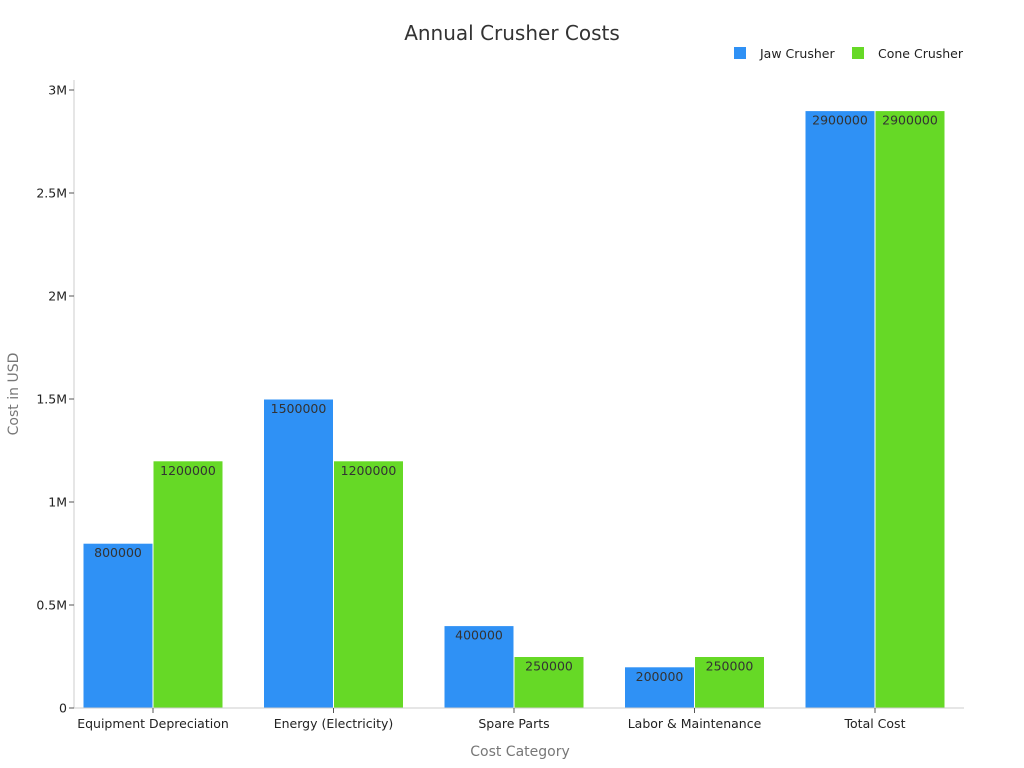 This screenshot has height=768, width=1024. What do you see at coordinates (695, 723) in the screenshot?
I see `x-tick-label: Labor & Maintenance` at bounding box center [695, 723].